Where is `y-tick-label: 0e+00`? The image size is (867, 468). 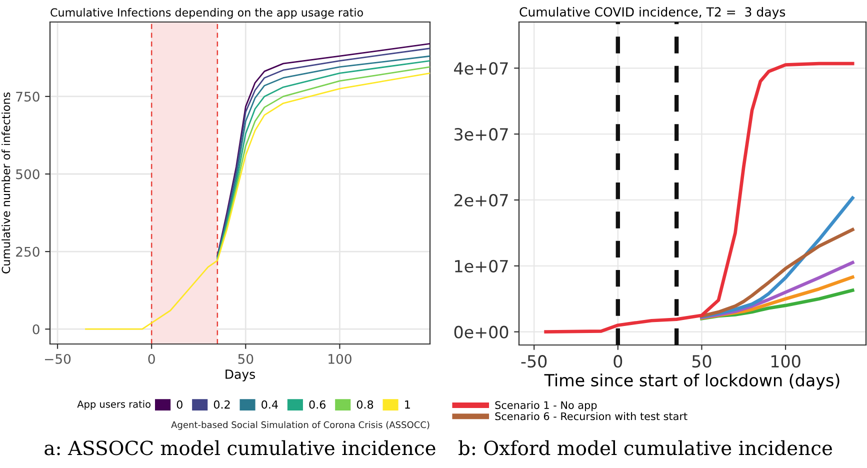
y-tick-label: 0e+00 is located at coordinates (481, 332).